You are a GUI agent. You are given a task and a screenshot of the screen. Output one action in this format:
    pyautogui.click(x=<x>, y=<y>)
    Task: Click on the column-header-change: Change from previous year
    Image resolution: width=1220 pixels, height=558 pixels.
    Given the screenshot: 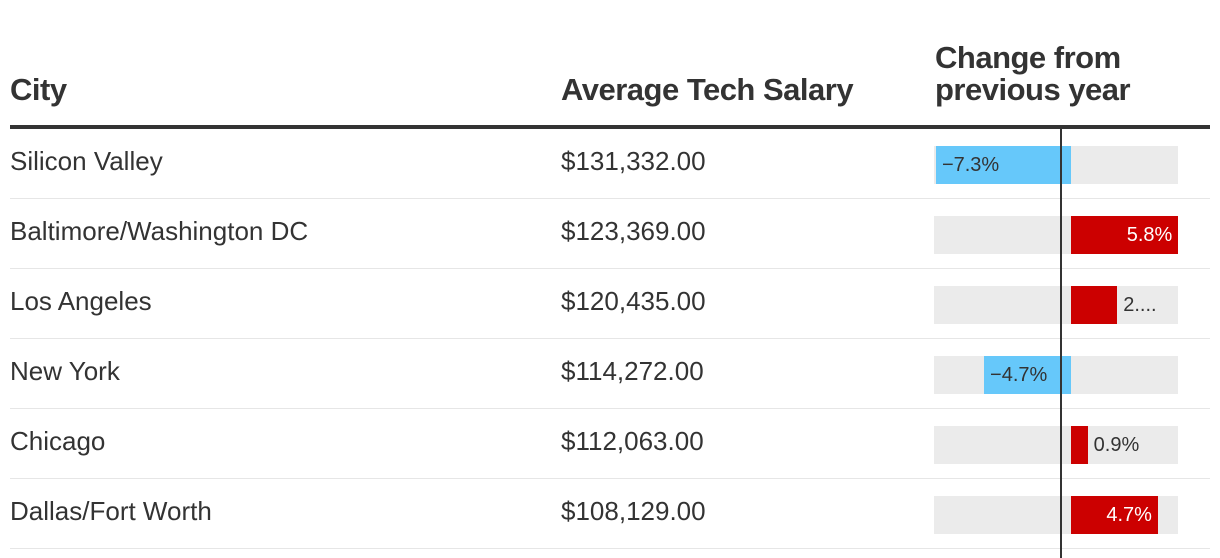 What is the action you would take?
    pyautogui.click(x=1065, y=74)
    